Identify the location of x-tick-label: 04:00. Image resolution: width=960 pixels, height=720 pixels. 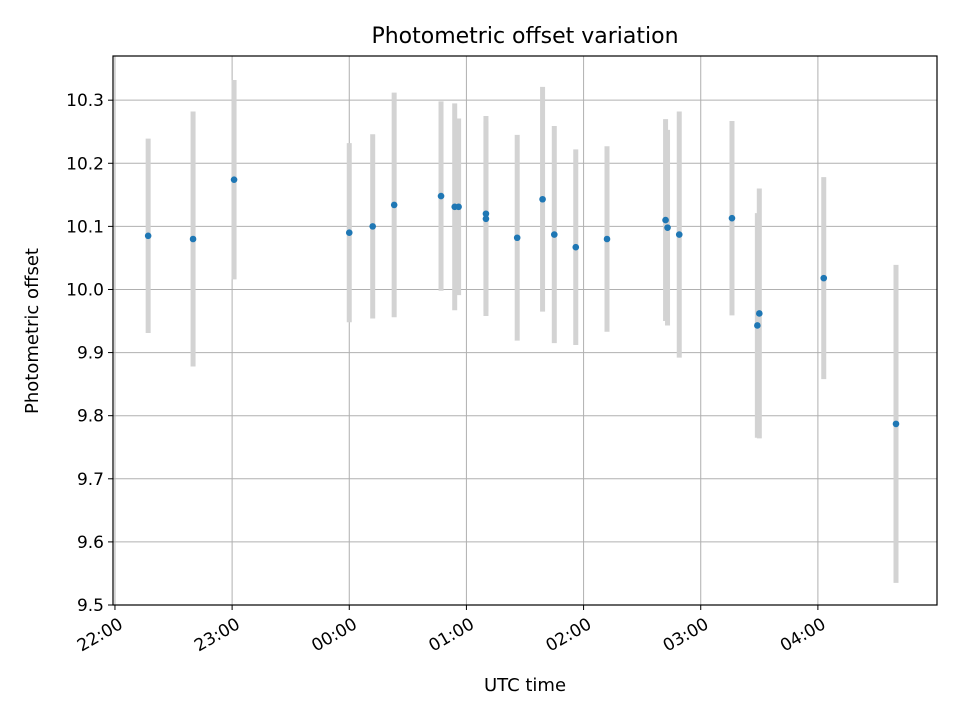
(803, 635).